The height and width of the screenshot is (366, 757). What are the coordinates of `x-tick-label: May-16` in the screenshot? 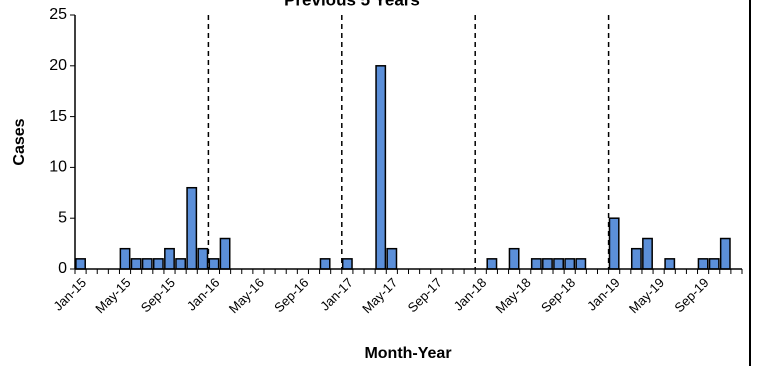 It's located at (246, 295).